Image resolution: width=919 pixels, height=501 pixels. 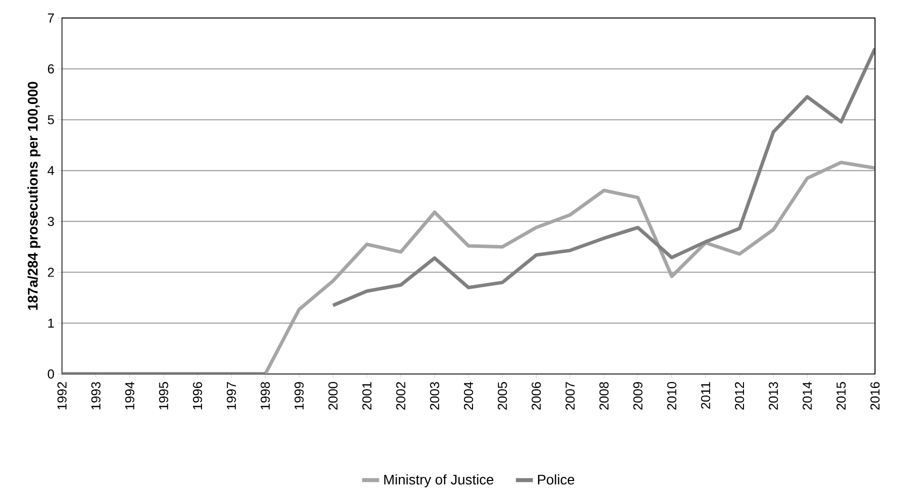 What do you see at coordinates (705, 395) in the screenshot?
I see `x-tick-label: 2011` at bounding box center [705, 395].